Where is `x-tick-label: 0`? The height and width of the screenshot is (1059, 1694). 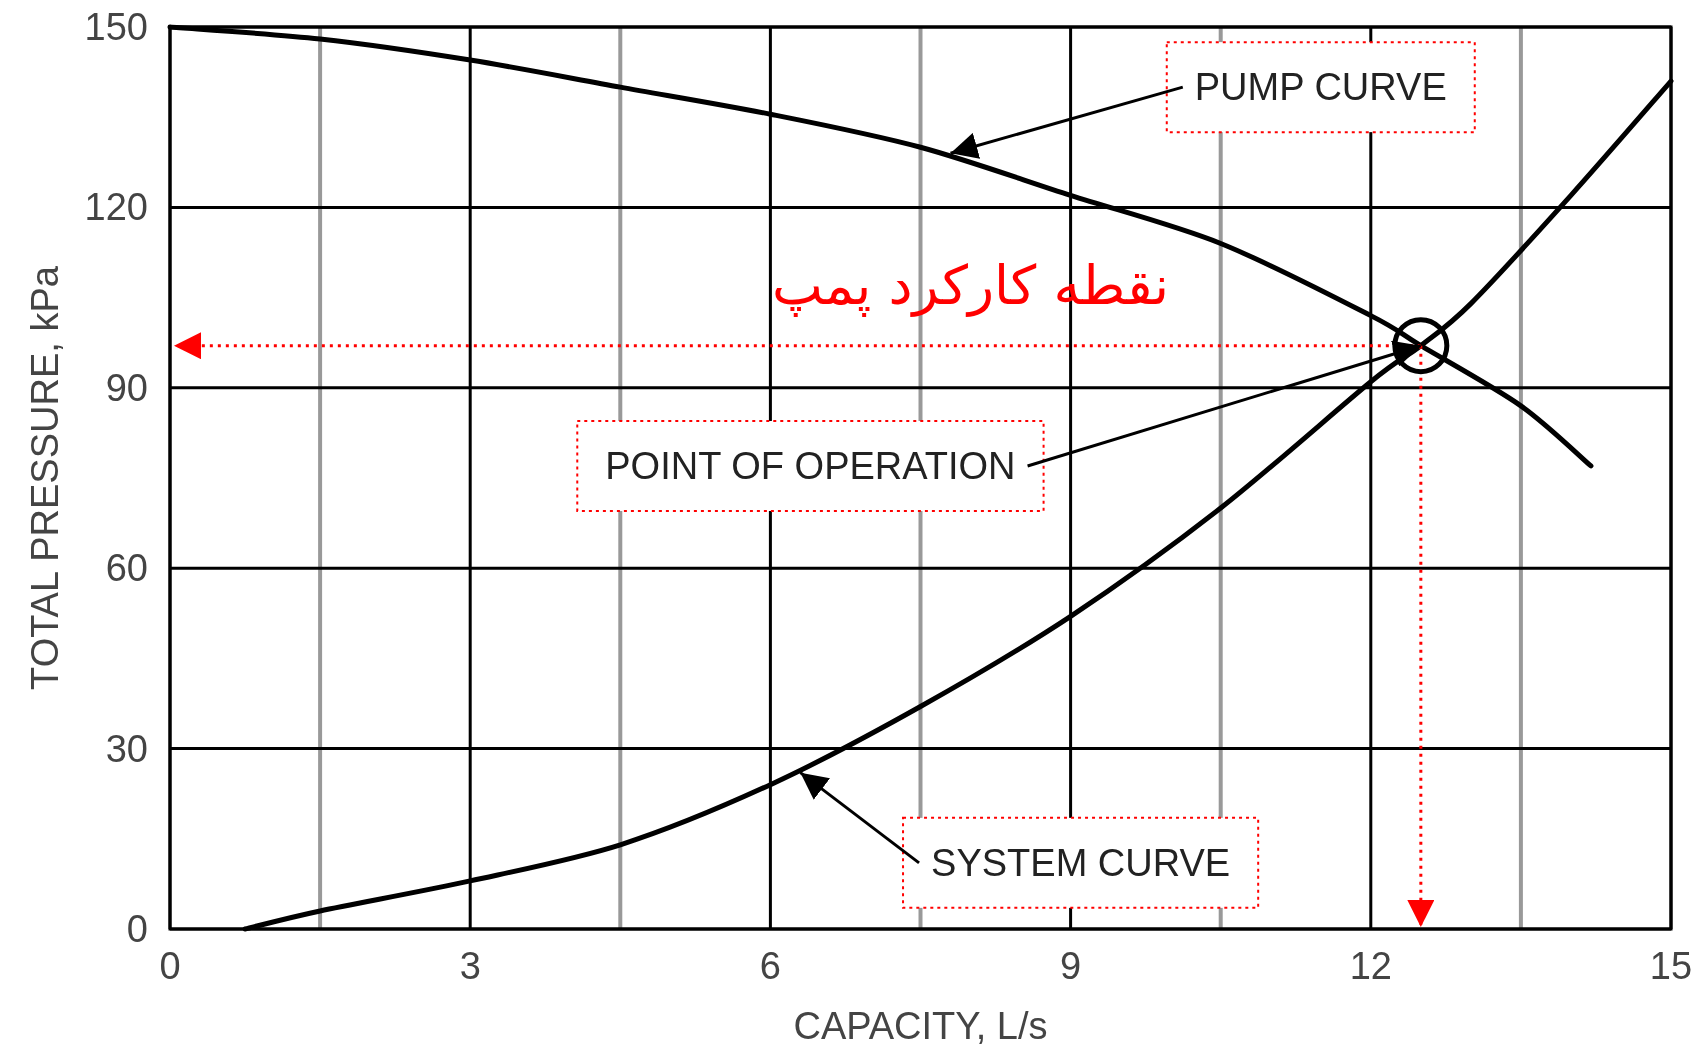
x-tick-label: 0 is located at coordinates (170, 966).